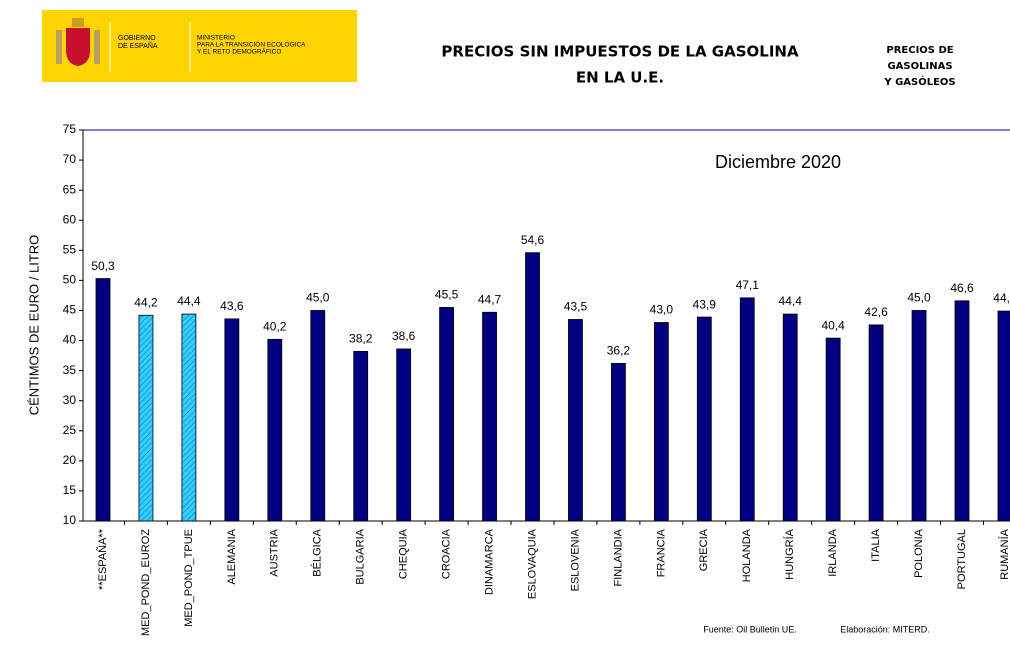 This screenshot has height=657, width=1010. I want to click on x-tick-label: AUSTRIA, so click(275, 552).